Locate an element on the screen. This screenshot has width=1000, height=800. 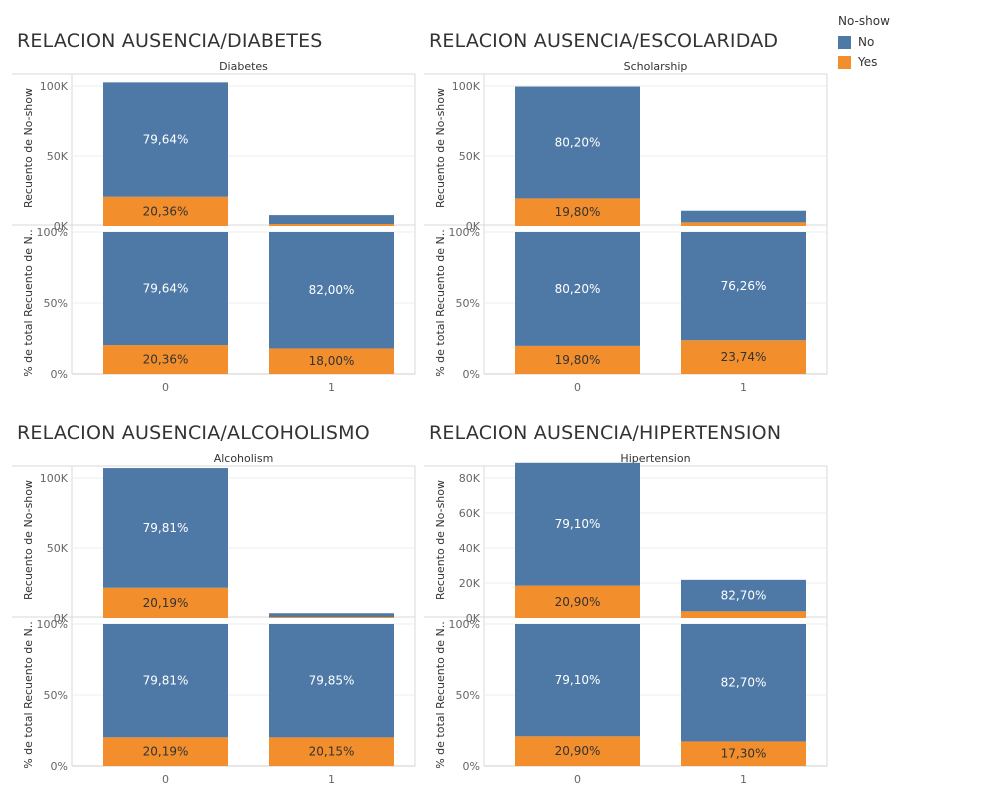
facet-label: Hipertension is located at coordinates (655, 458).